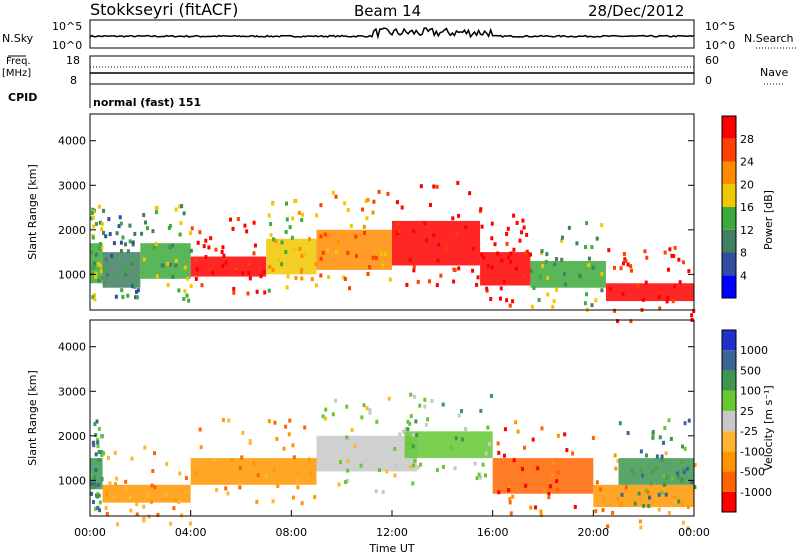  What do you see at coordinates (750, 391) in the screenshot?
I see `velocity-colorbar-tick: 100` at bounding box center [750, 391].